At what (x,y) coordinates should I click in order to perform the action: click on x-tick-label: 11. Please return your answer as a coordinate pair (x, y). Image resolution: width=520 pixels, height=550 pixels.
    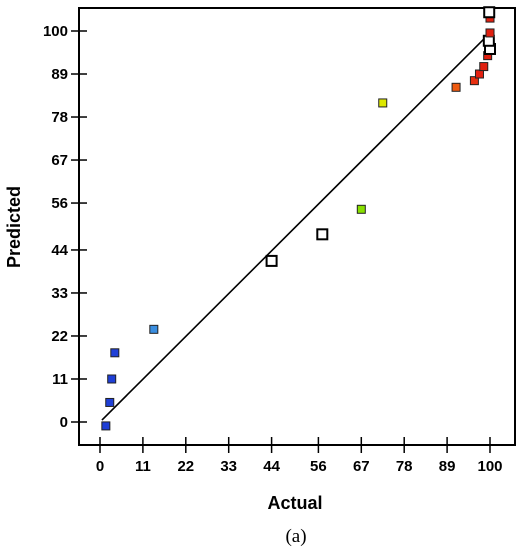
    Looking at the image, I should click on (143, 466).